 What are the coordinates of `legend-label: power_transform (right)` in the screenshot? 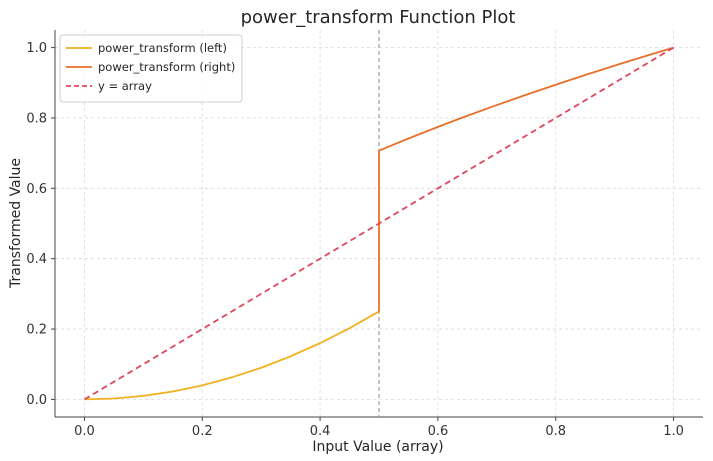 It's located at (166, 67).